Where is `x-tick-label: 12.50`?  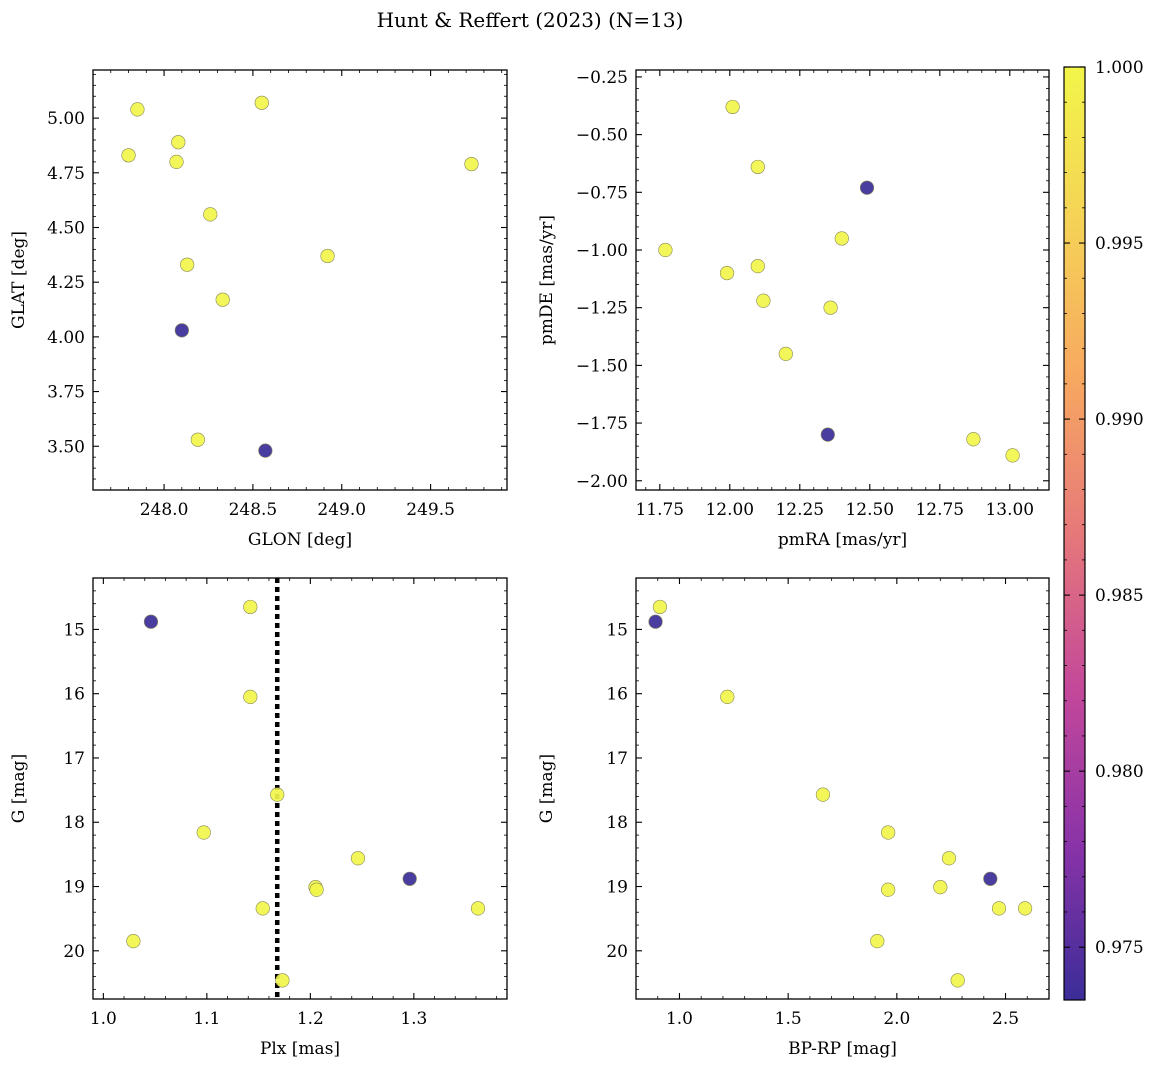 x-tick-label: 12.50 is located at coordinates (869, 510).